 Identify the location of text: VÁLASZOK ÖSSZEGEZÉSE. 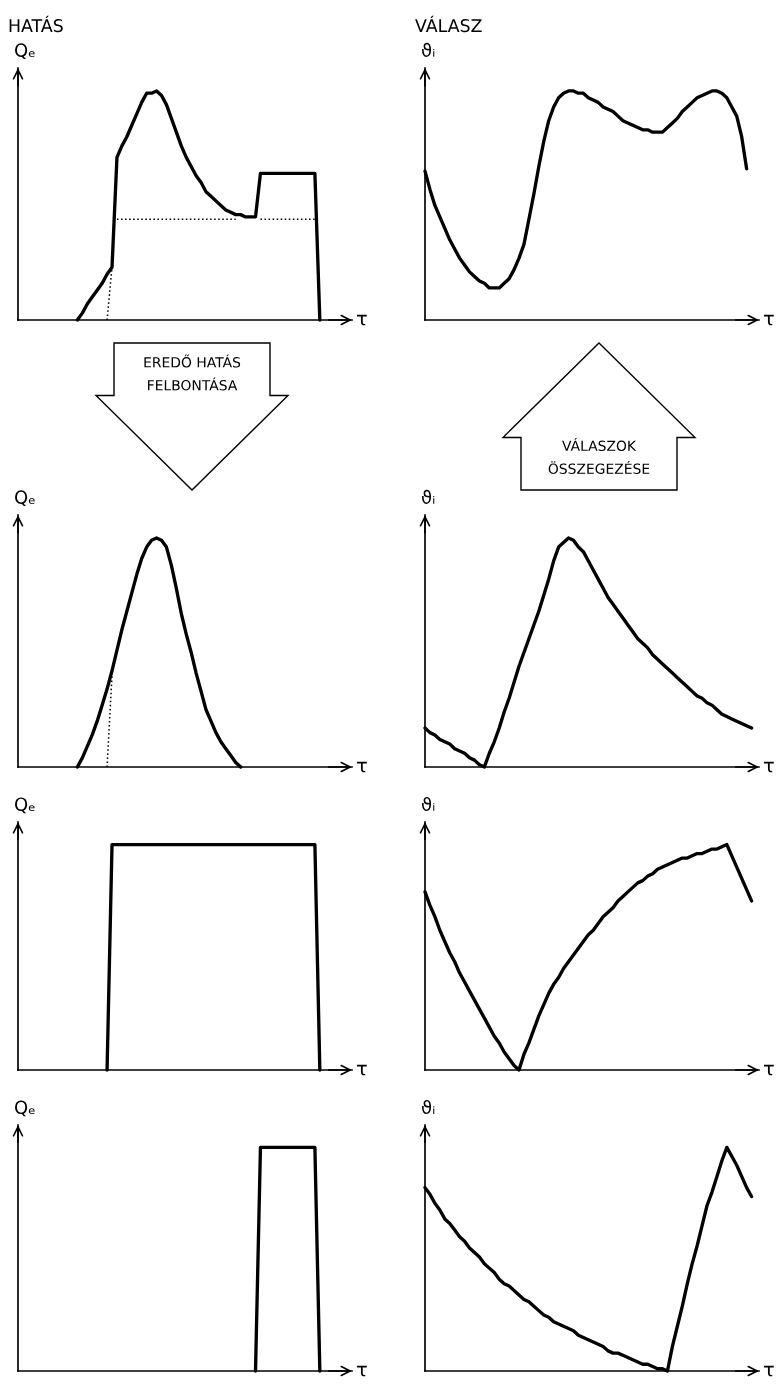
(599, 456).